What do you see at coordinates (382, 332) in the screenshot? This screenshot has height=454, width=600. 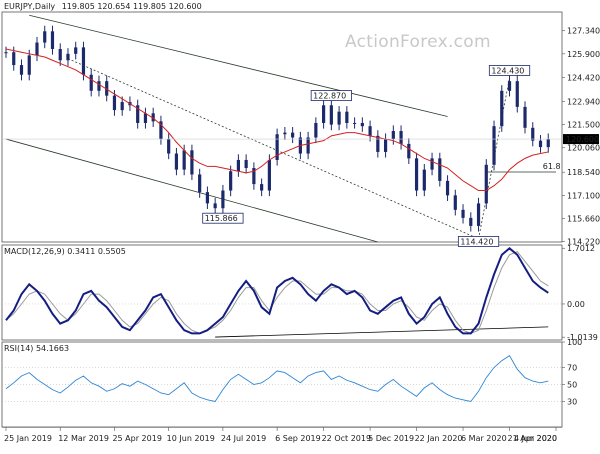 I see `macd-trendline` at bounding box center [382, 332].